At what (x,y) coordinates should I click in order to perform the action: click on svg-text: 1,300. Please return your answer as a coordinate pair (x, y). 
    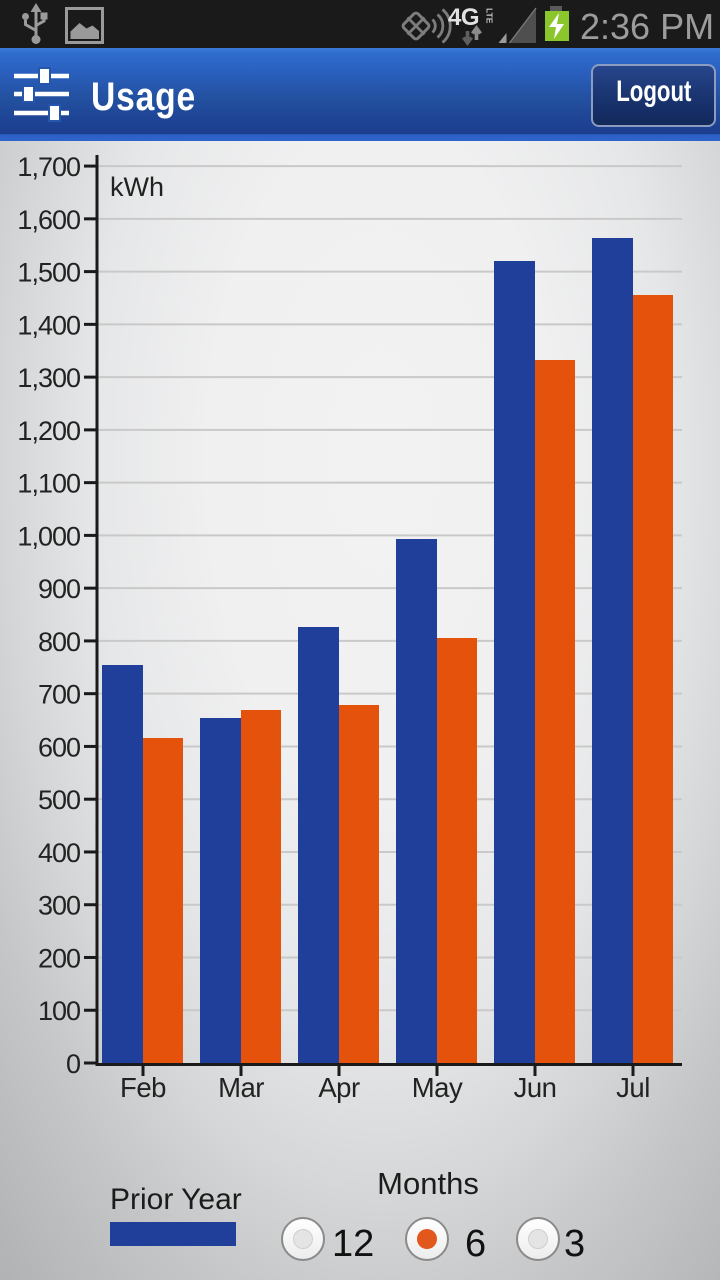
    Looking at the image, I should click on (48, 378).